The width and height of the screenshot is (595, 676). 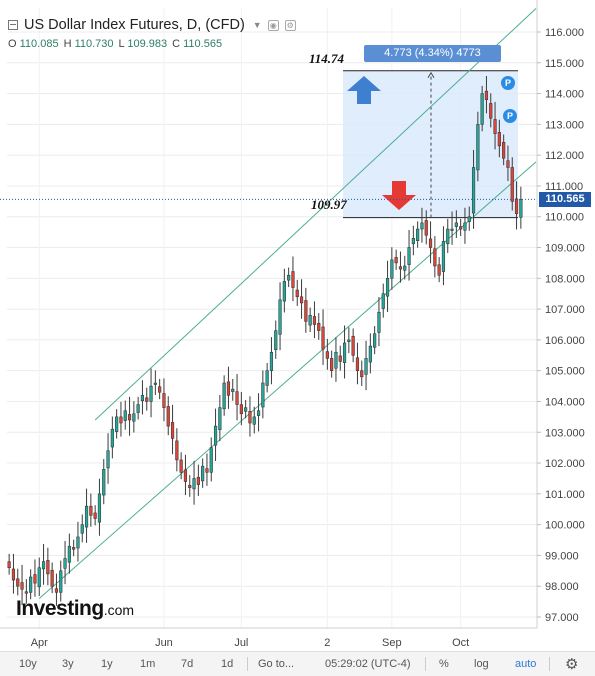 I want to click on low-value: 109.983, so click(x=147, y=44).